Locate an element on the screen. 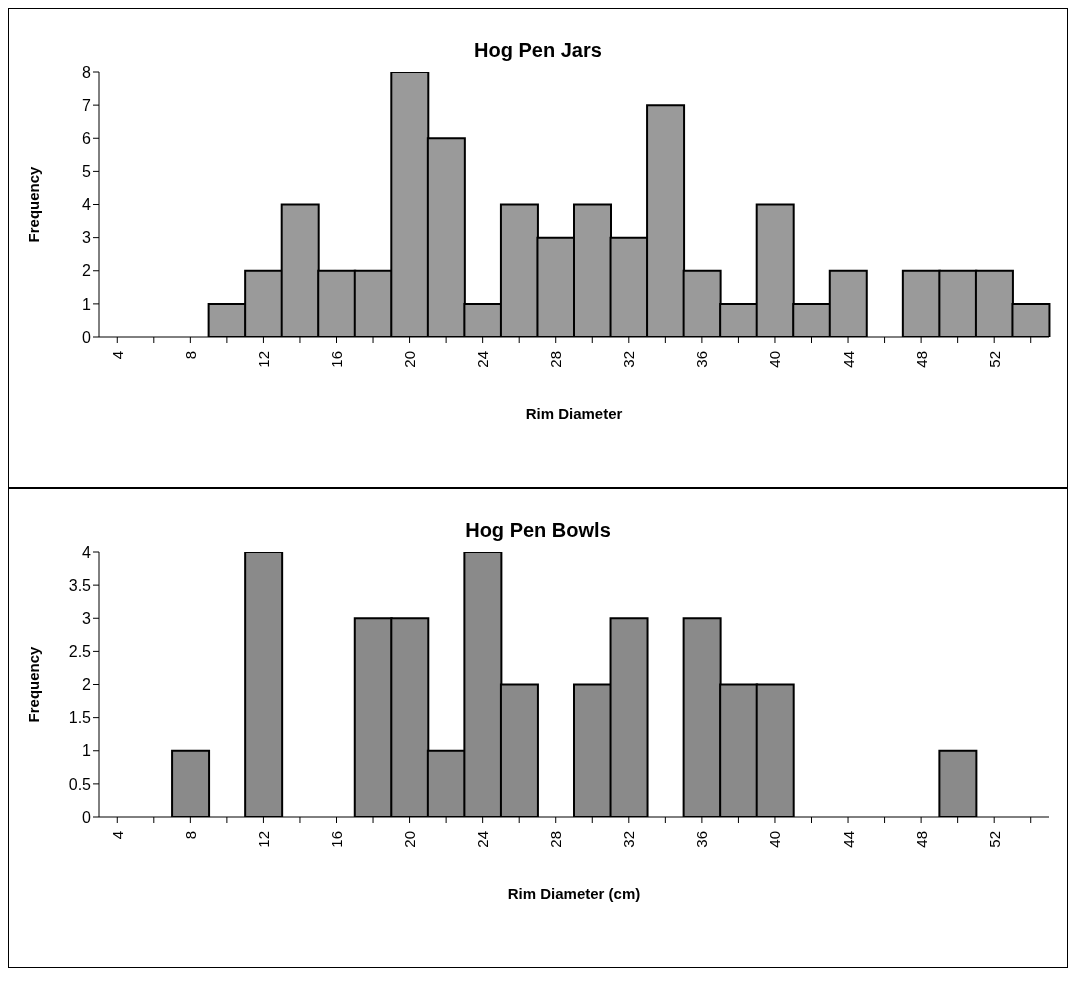 Image resolution: width=1078 pixels, height=981 pixels. x-axis-title: Rim Diameter (cm) is located at coordinates (574, 893).